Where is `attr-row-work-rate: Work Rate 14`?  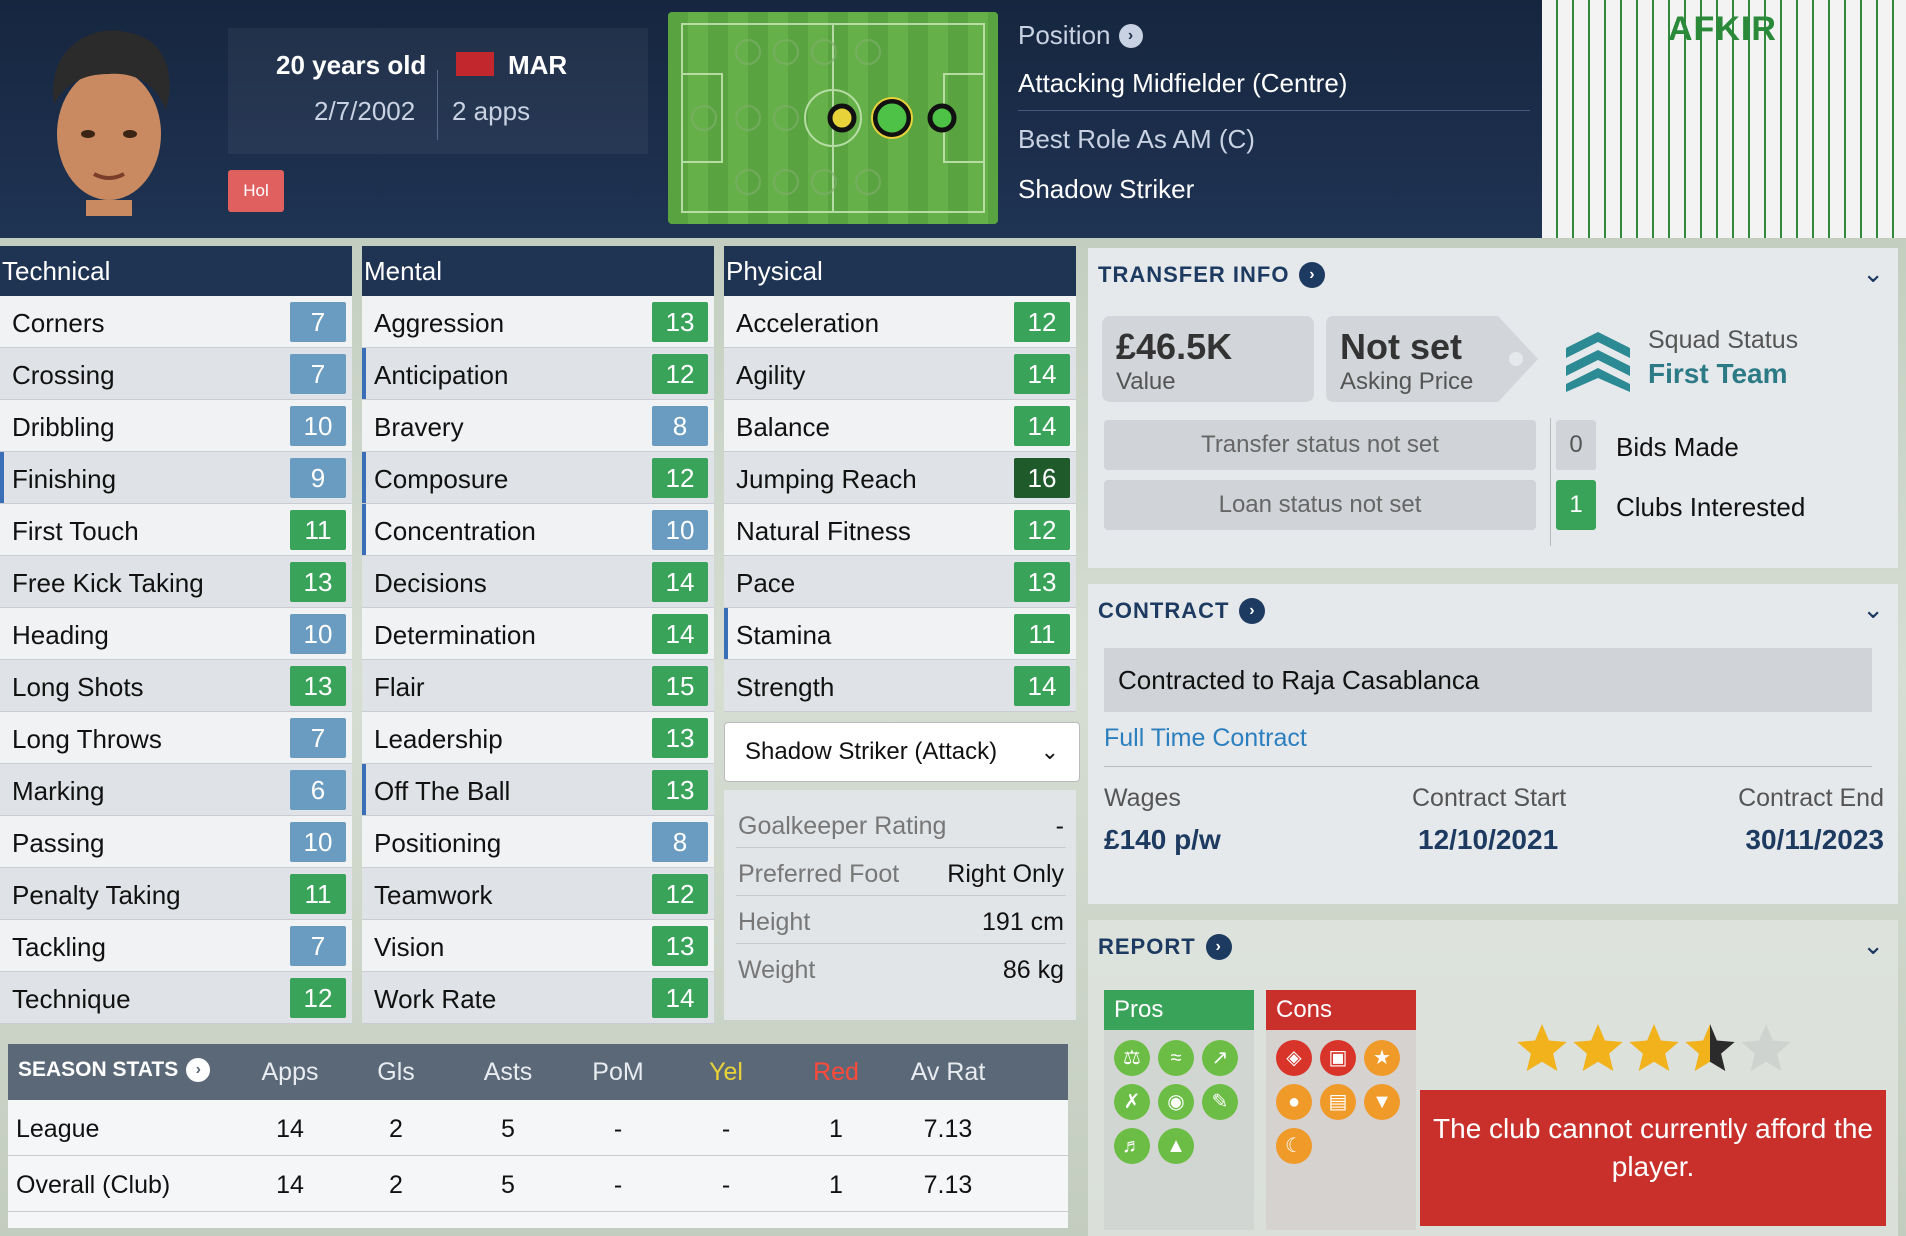
attr-row-work-rate: Work Rate 14 is located at coordinates (538, 998).